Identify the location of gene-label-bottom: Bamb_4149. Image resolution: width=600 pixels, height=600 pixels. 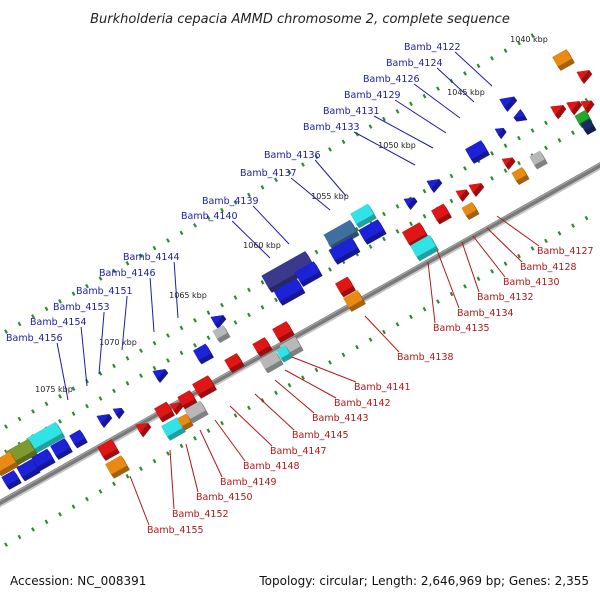
(248, 482).